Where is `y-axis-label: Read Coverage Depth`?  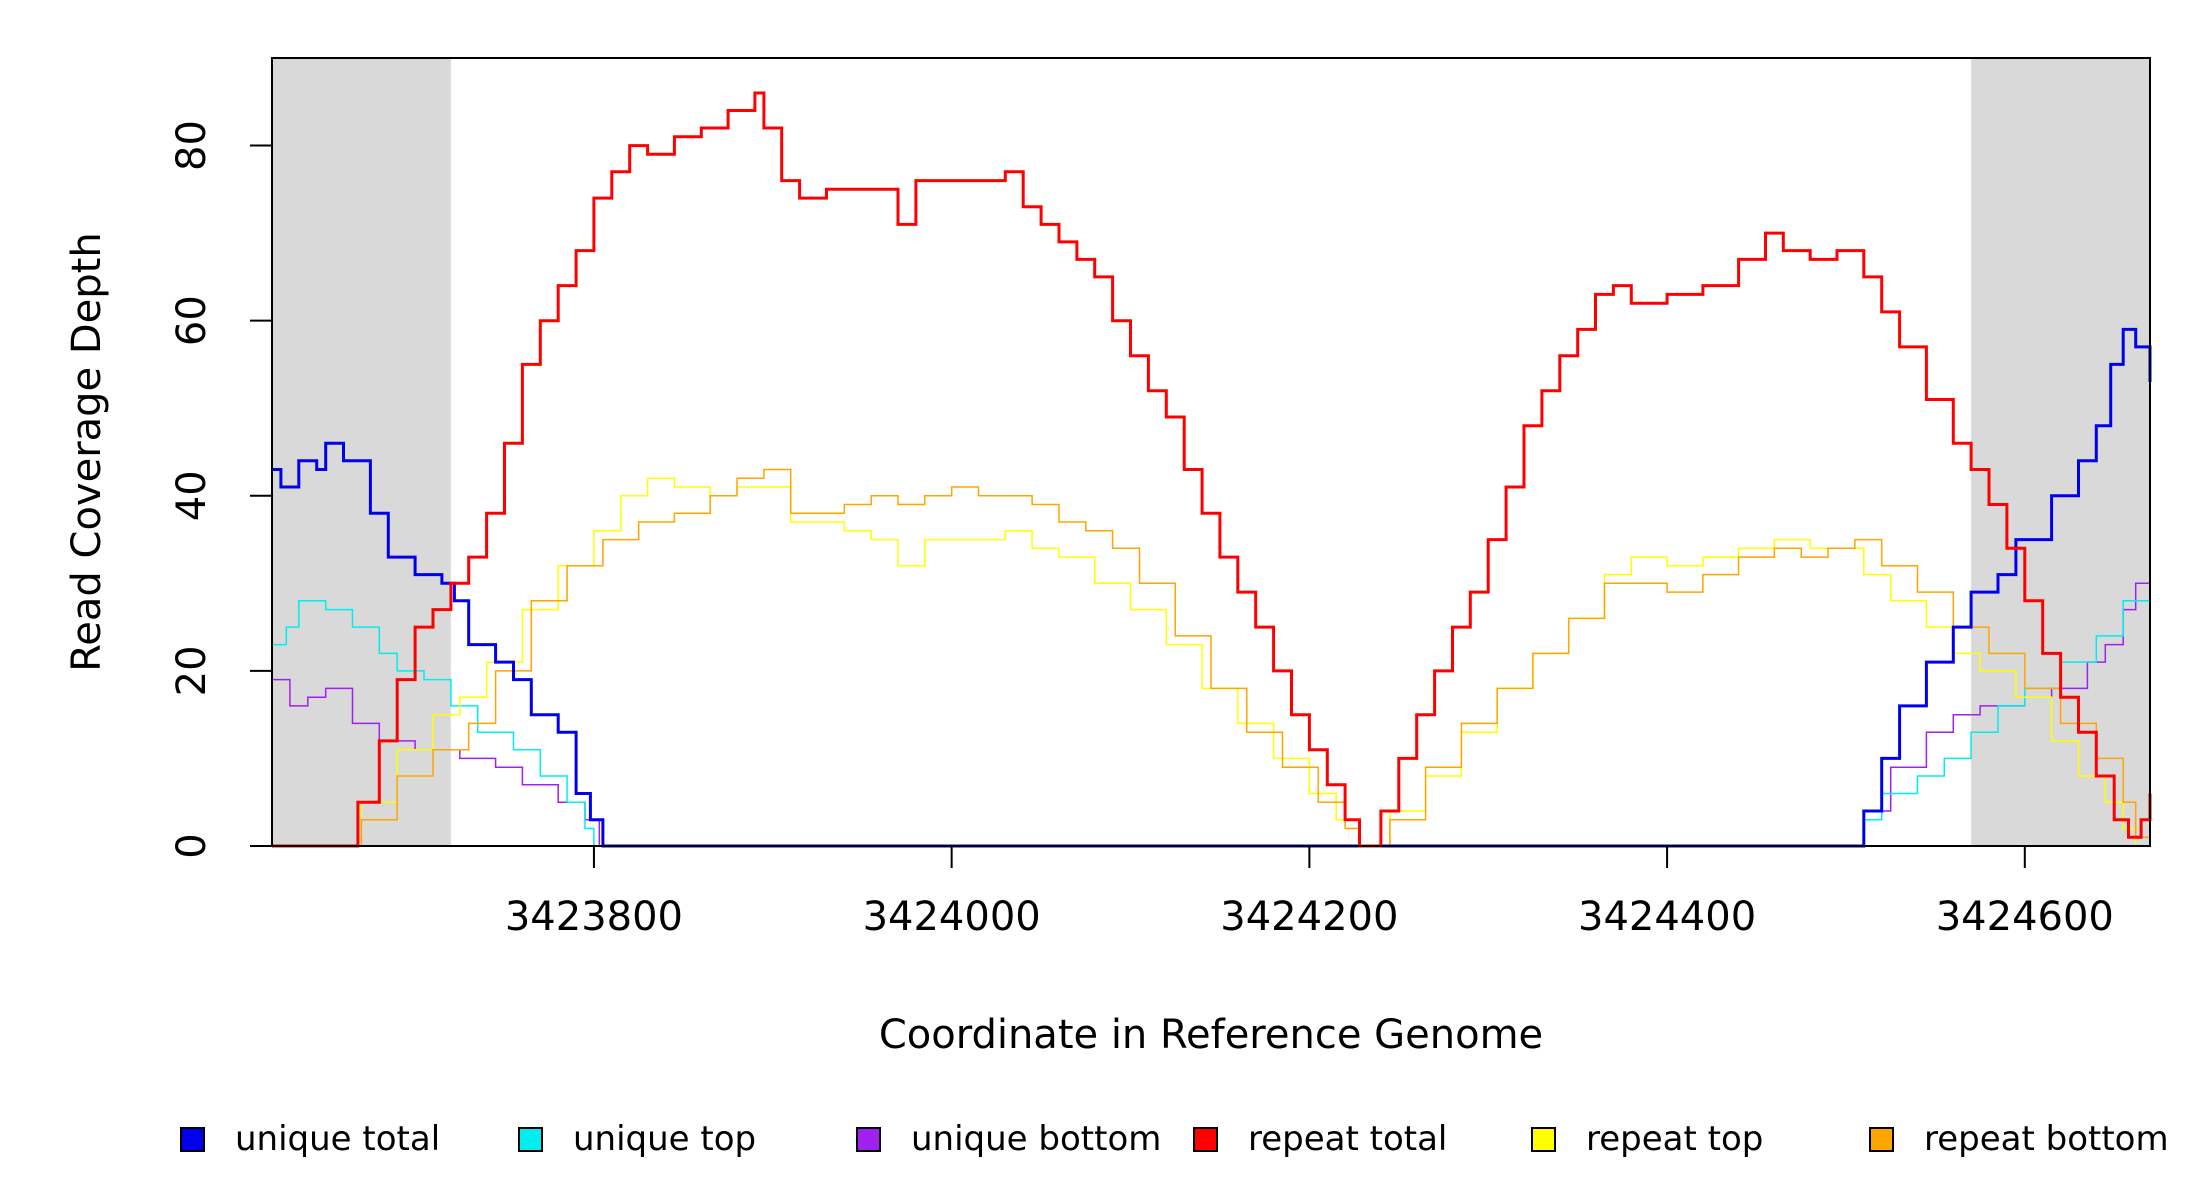
y-axis-label: Read Coverage Depth is located at coordinates (87, 451).